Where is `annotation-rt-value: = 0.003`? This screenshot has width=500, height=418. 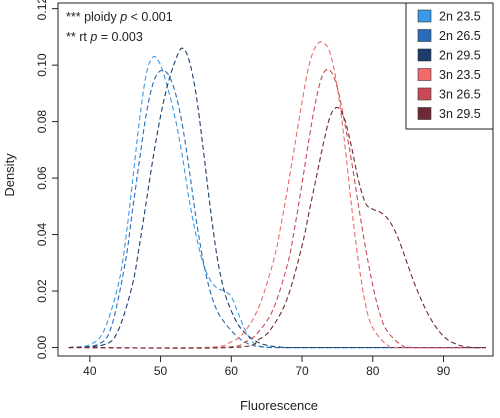 annotation-rt-value: = 0.003 is located at coordinates (120, 37).